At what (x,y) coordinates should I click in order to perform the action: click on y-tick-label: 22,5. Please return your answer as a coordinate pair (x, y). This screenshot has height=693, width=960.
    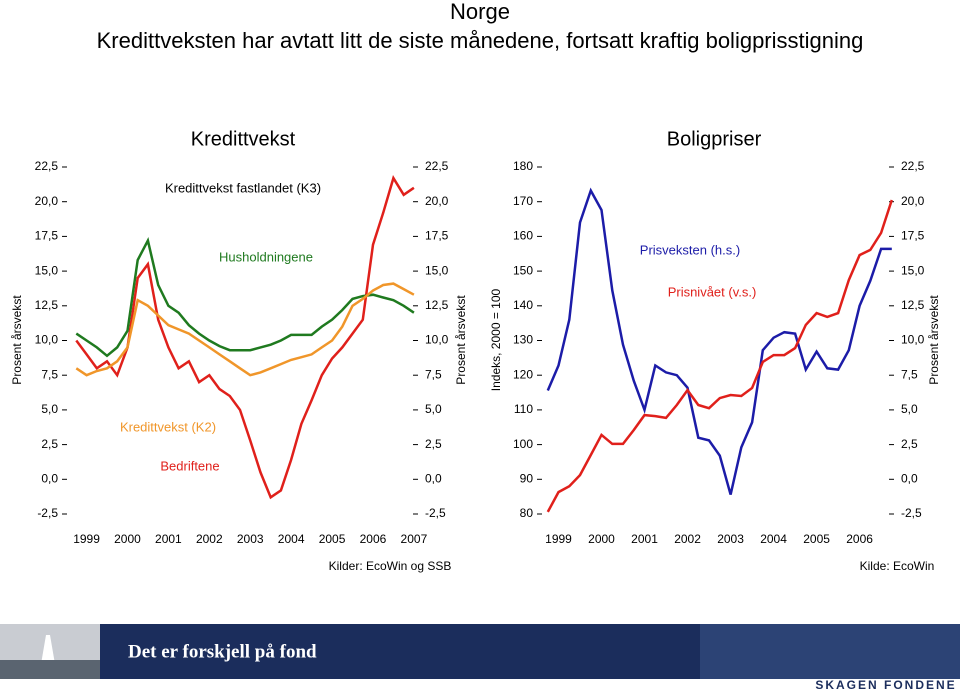
    Looking at the image, I should click on (47, 166).